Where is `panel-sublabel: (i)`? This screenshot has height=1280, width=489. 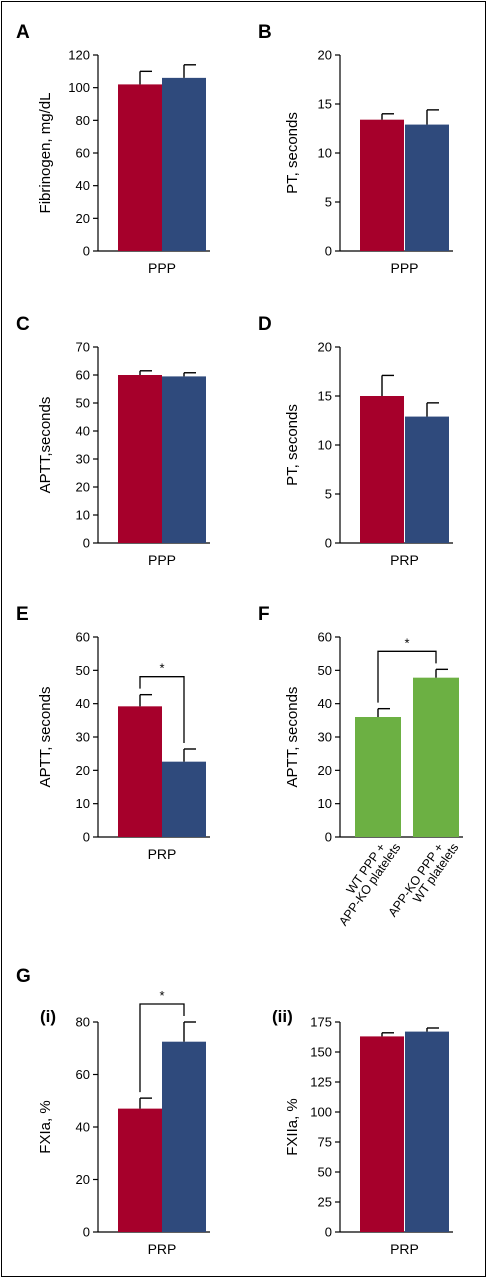
panel-sublabel: (i) is located at coordinates (48, 1016).